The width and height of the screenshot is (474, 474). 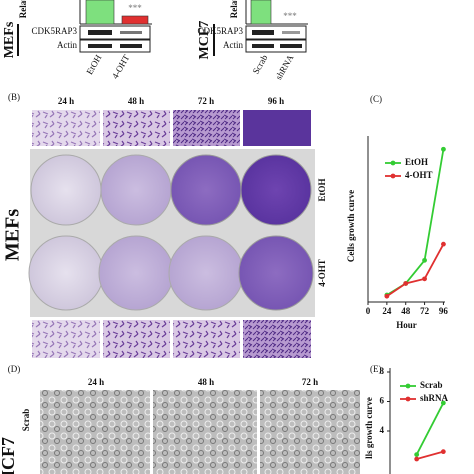 I want to click on lane-label: 4-OHT, so click(x=121, y=67).